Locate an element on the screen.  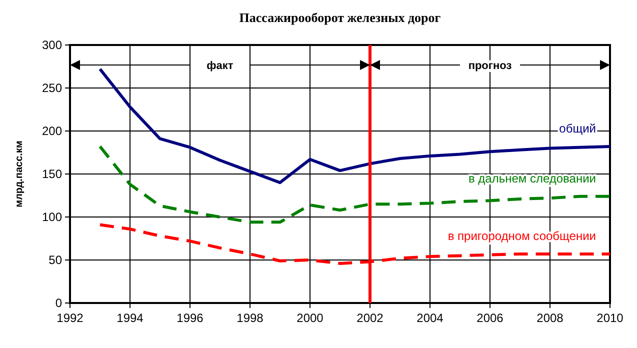
x-tick-label: 1996 is located at coordinates (190, 318).